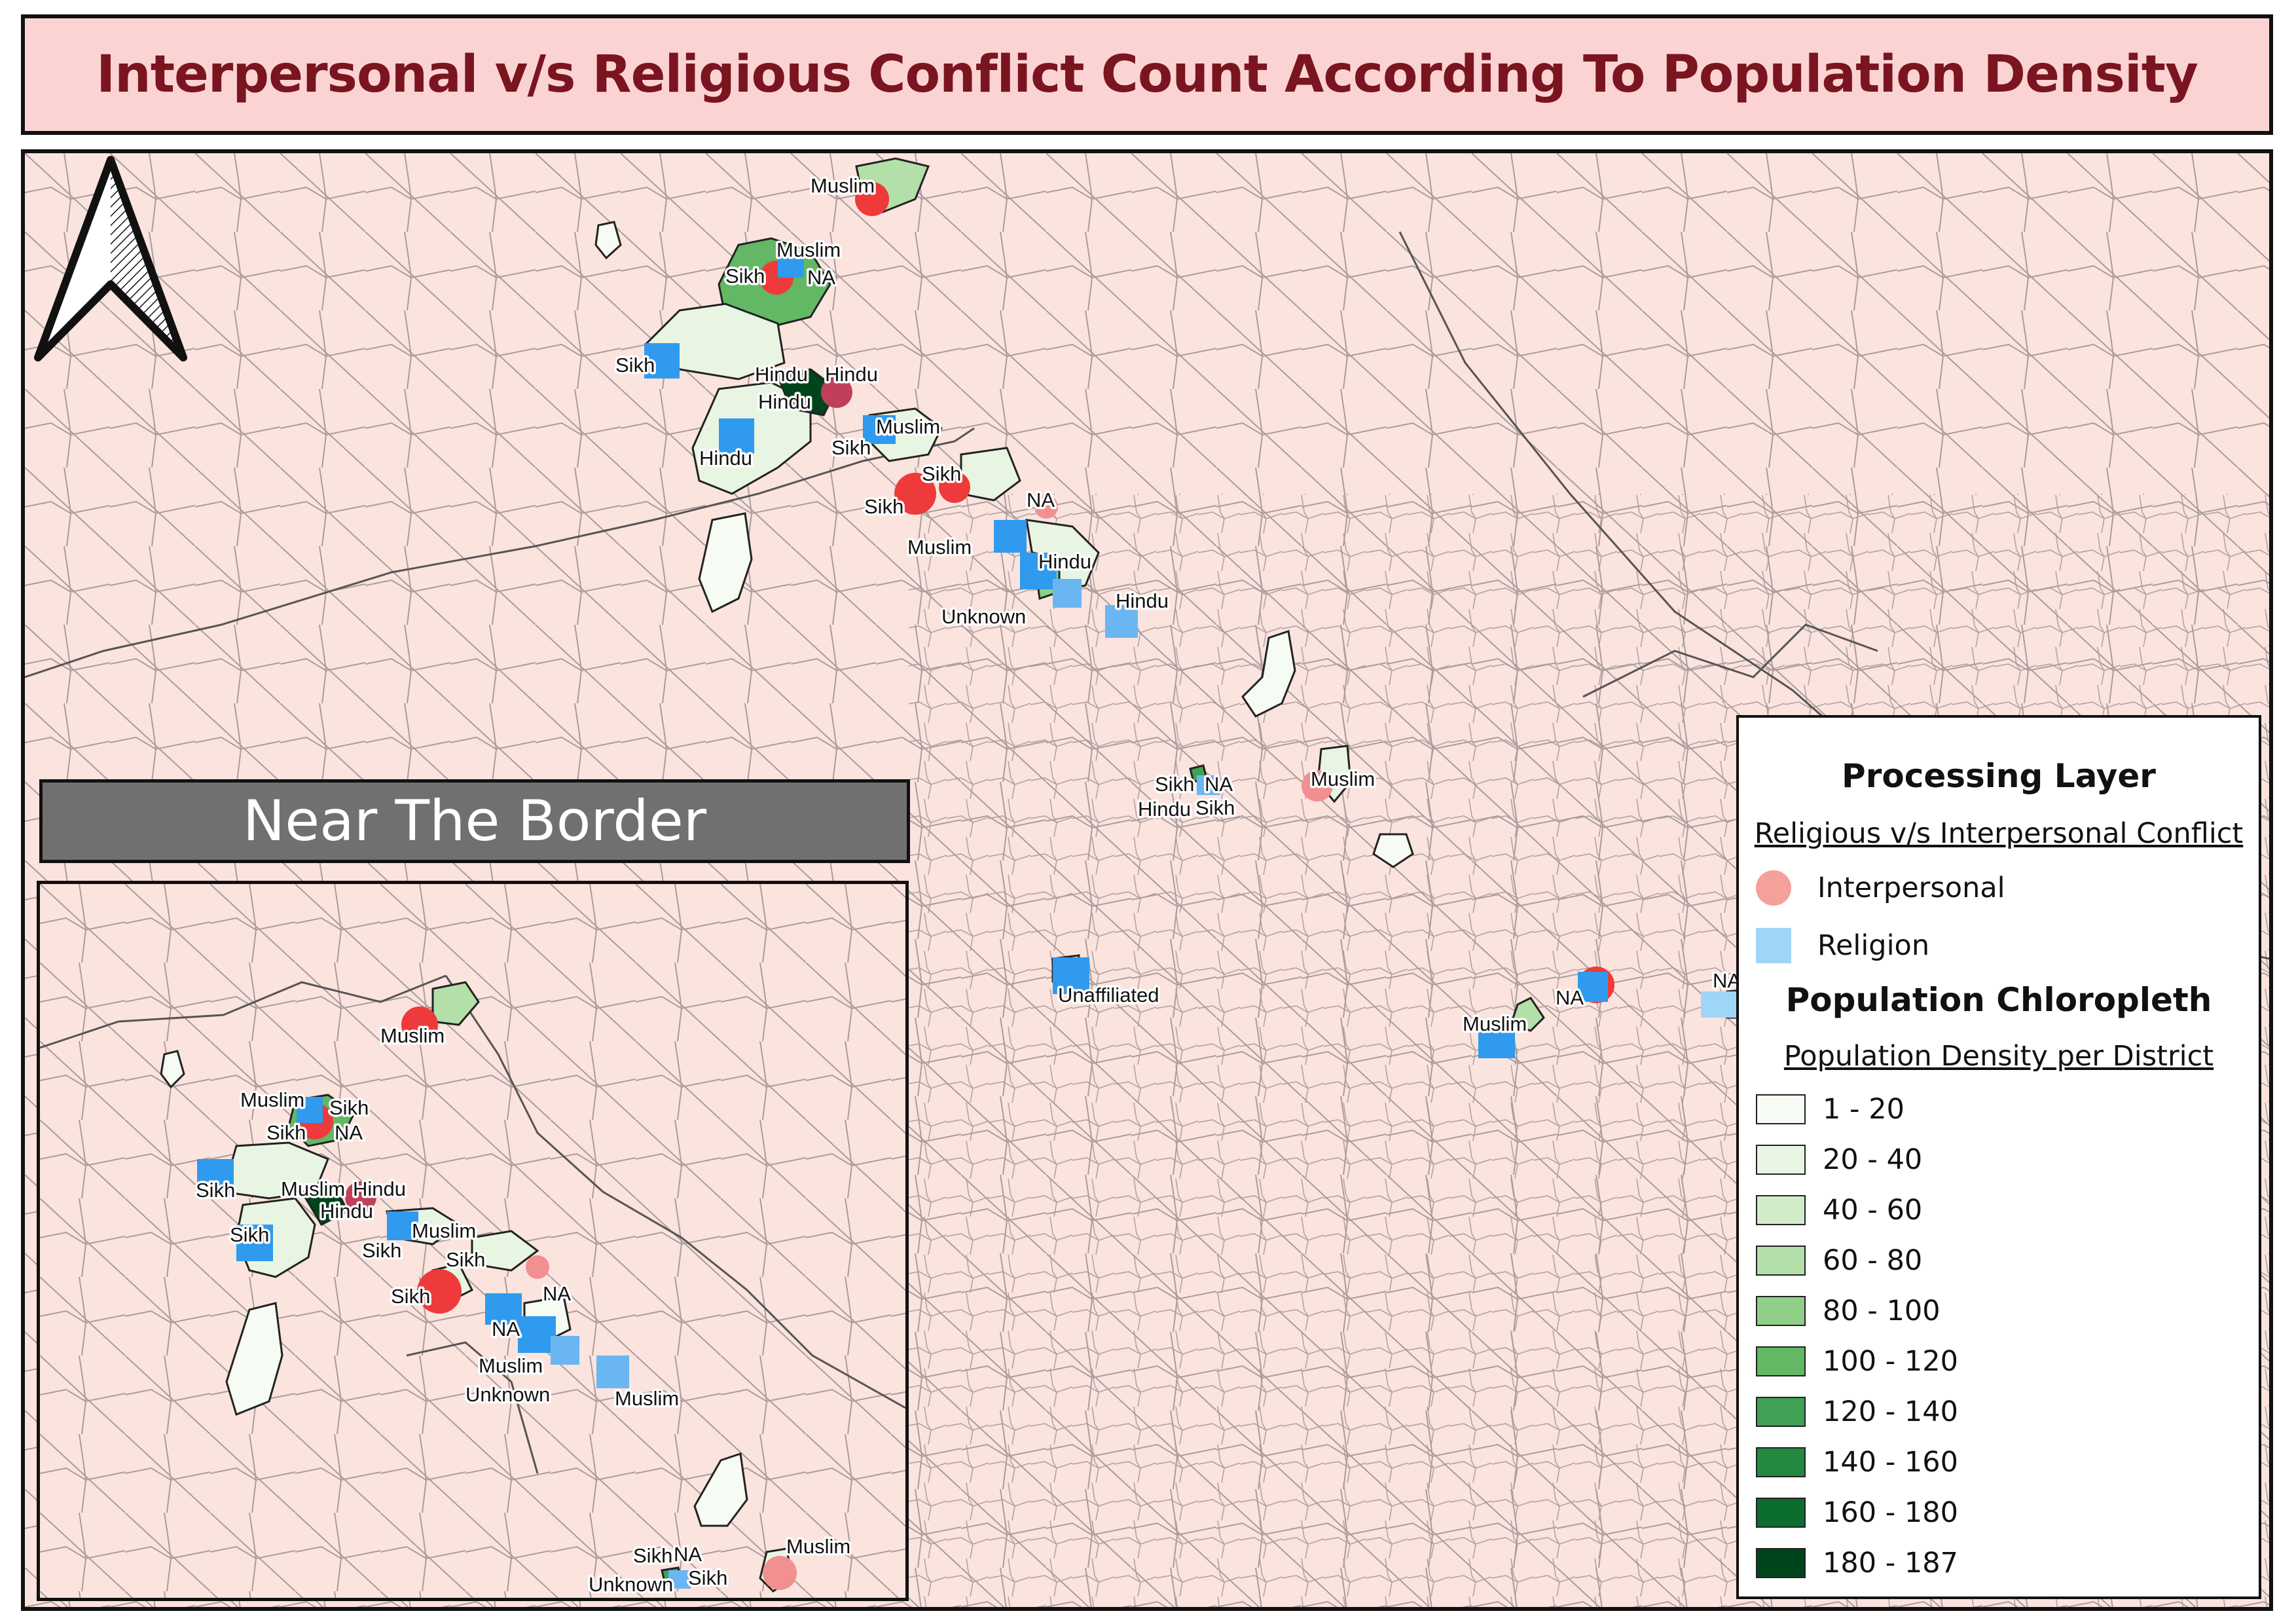 This screenshot has height=1624, width=2296. I want to click on legend-class: 80 - 100, so click(1848, 1311).